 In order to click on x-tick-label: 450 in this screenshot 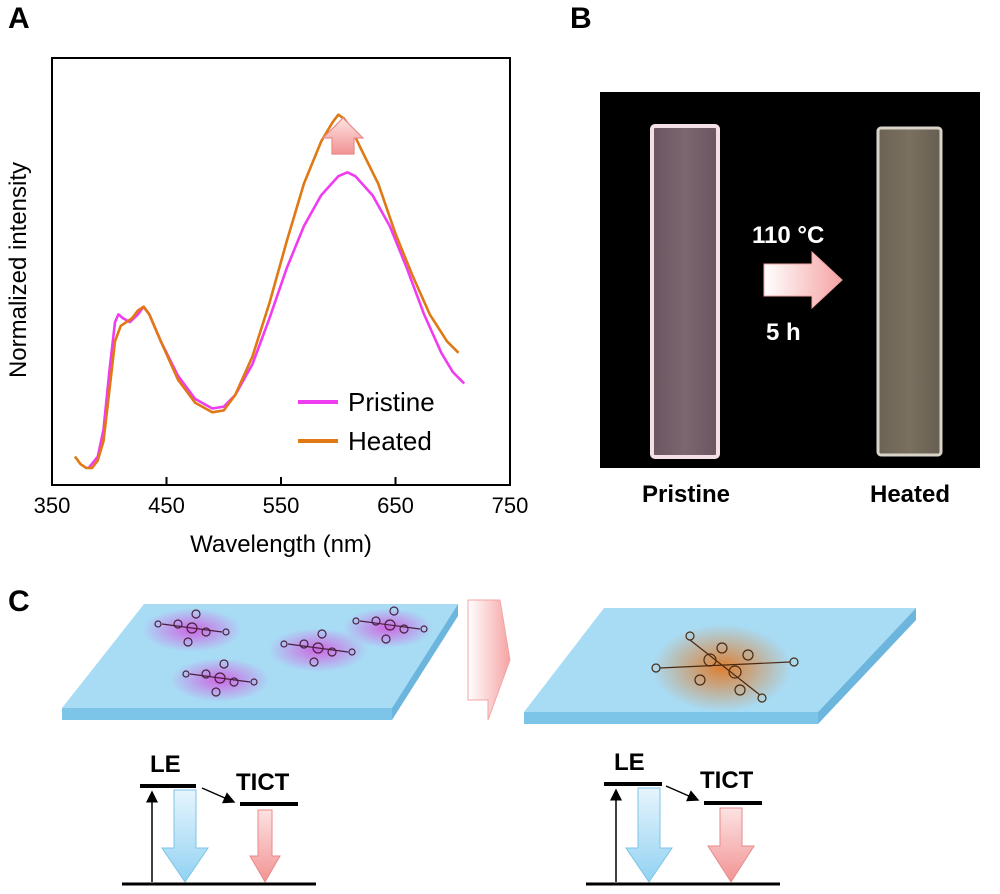, I will do `click(166, 505)`.